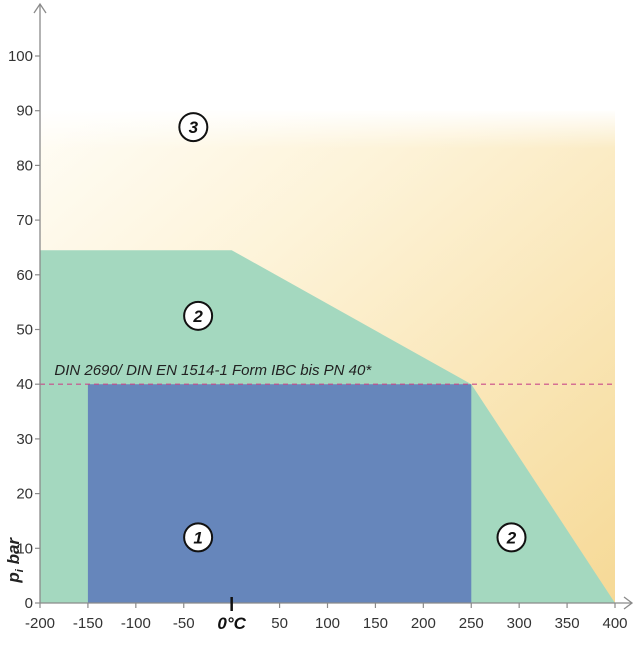  What do you see at coordinates (24, 384) in the screenshot?
I see `y-tick-label: 40` at bounding box center [24, 384].